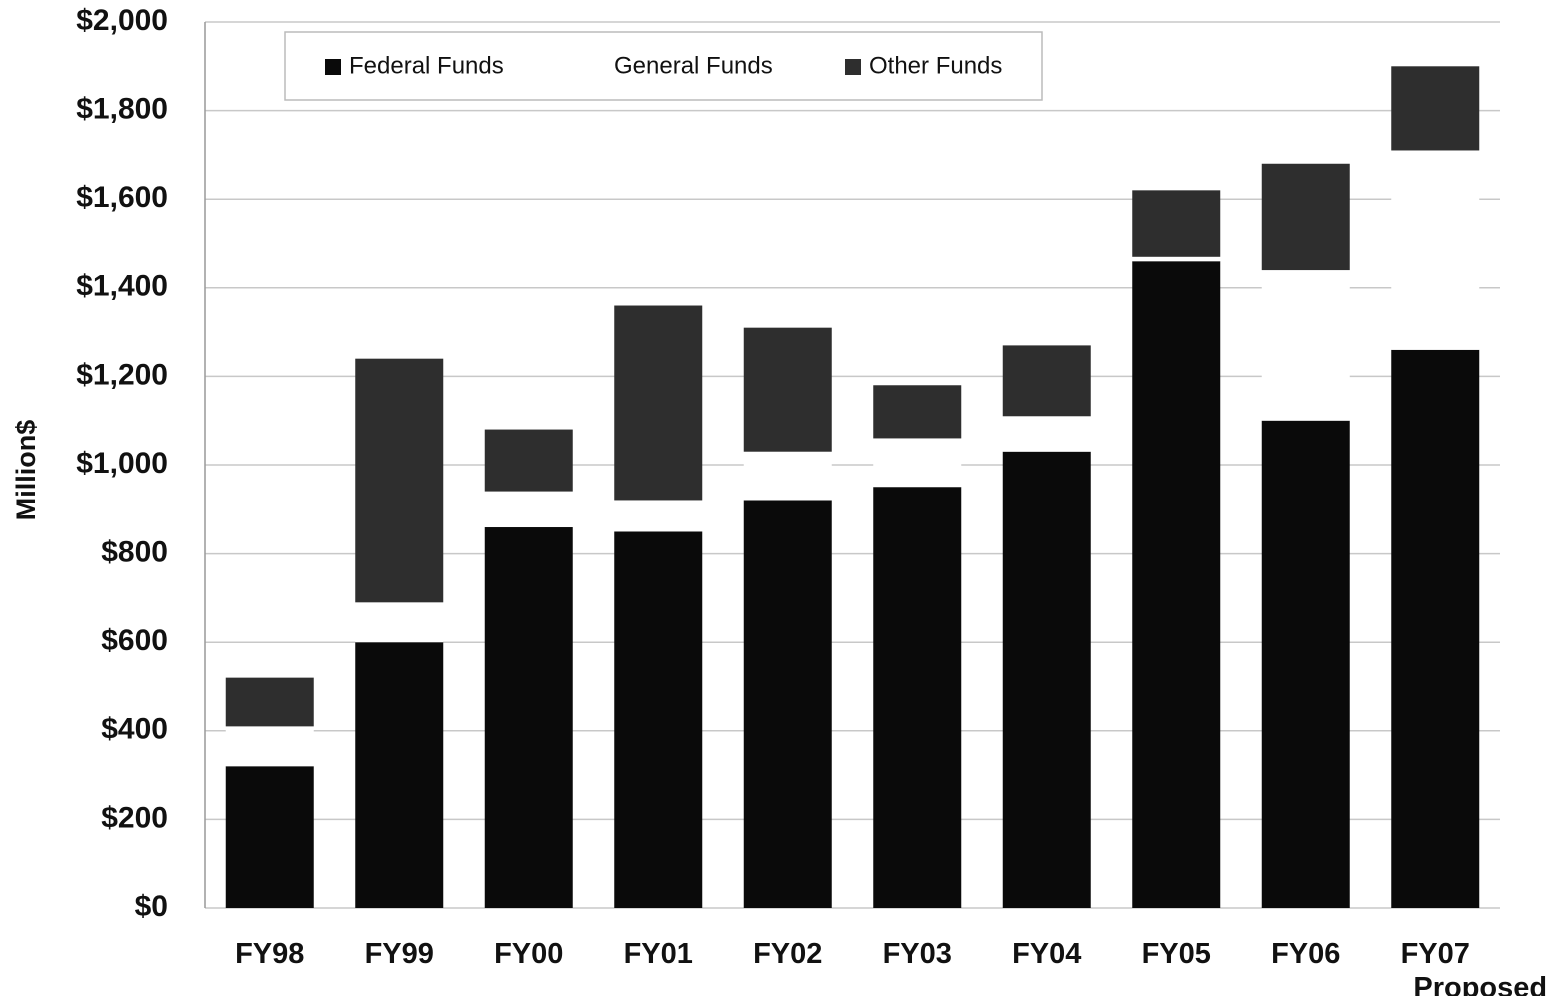  I want to click on x-tick-label: FY00, so click(528, 954).